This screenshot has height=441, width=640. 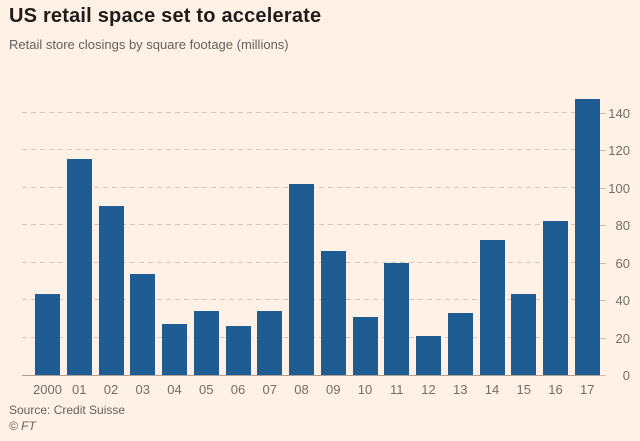 I want to click on x-axis-tick-label: 03, so click(x=142, y=389).